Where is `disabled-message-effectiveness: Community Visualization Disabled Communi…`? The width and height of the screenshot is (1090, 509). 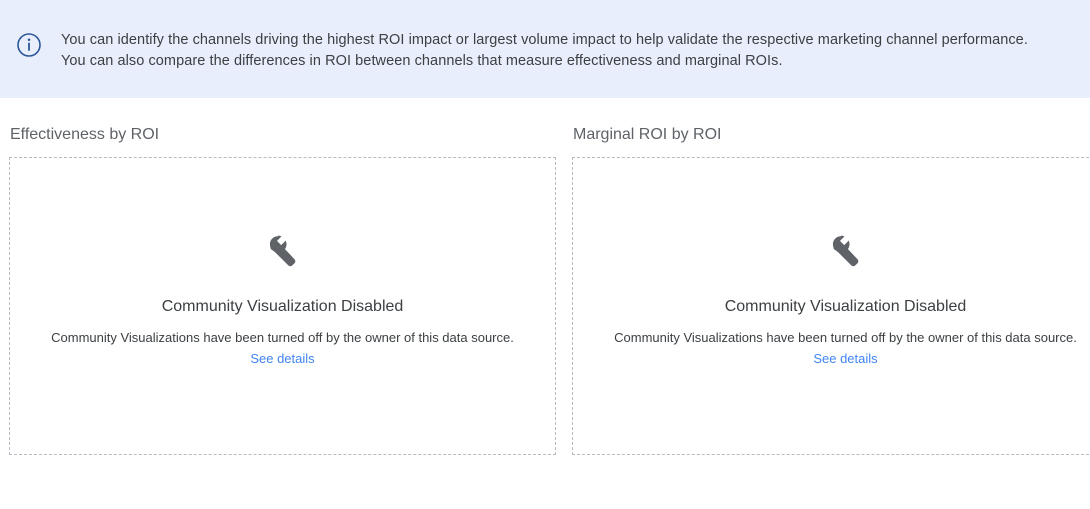 disabled-message-effectiveness: Community Visualization Disabled Communi… is located at coordinates (282, 299).